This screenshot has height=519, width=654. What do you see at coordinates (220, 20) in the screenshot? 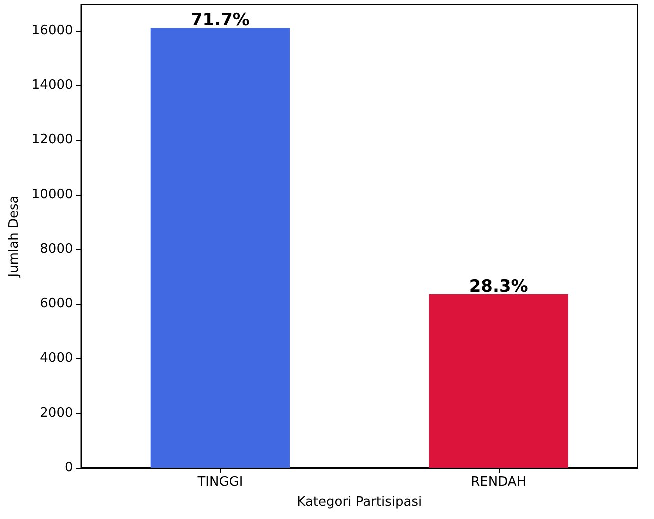
I see `annotation: 71.7%` at bounding box center [220, 20].